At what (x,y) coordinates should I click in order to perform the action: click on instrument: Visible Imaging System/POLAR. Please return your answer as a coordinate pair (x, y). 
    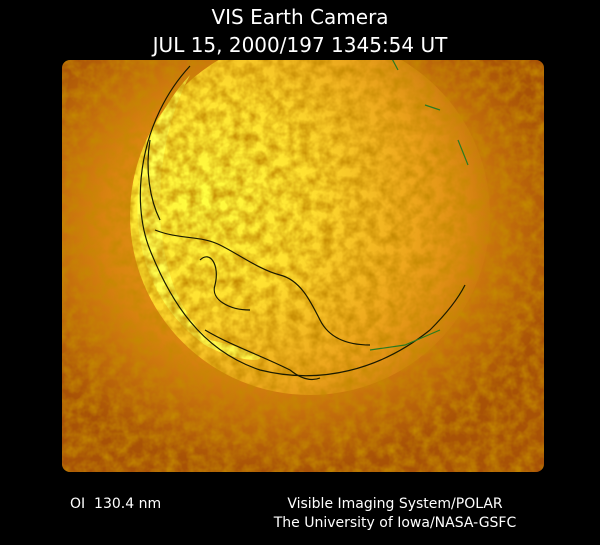
    Looking at the image, I should click on (395, 504).